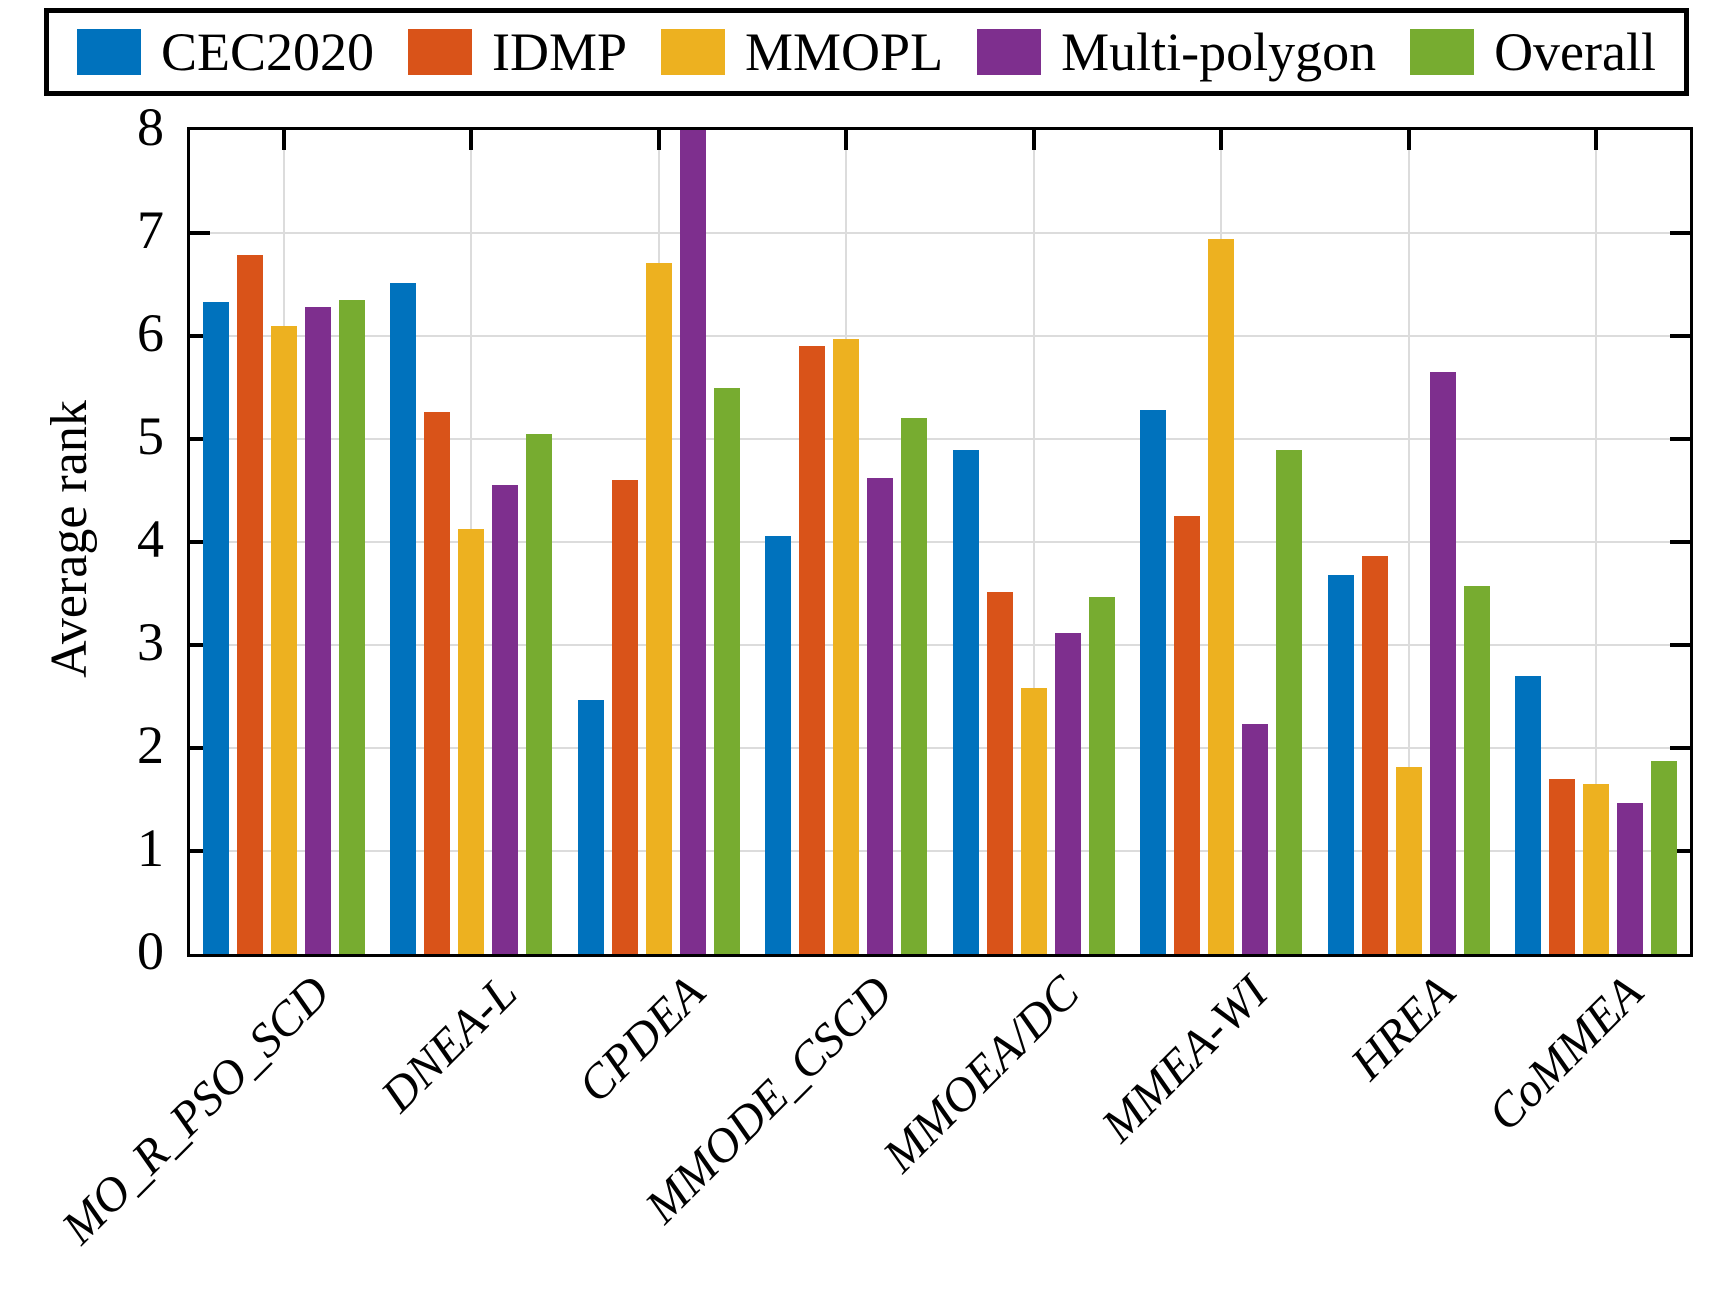  What do you see at coordinates (505, 719) in the screenshot?
I see `bar-DNEA-L-Multi-polygon` at bounding box center [505, 719].